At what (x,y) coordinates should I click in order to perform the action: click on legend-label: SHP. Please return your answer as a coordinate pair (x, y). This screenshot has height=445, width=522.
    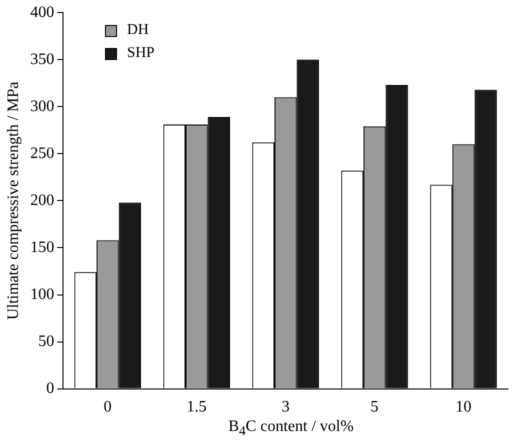
    Looking at the image, I should click on (141, 53).